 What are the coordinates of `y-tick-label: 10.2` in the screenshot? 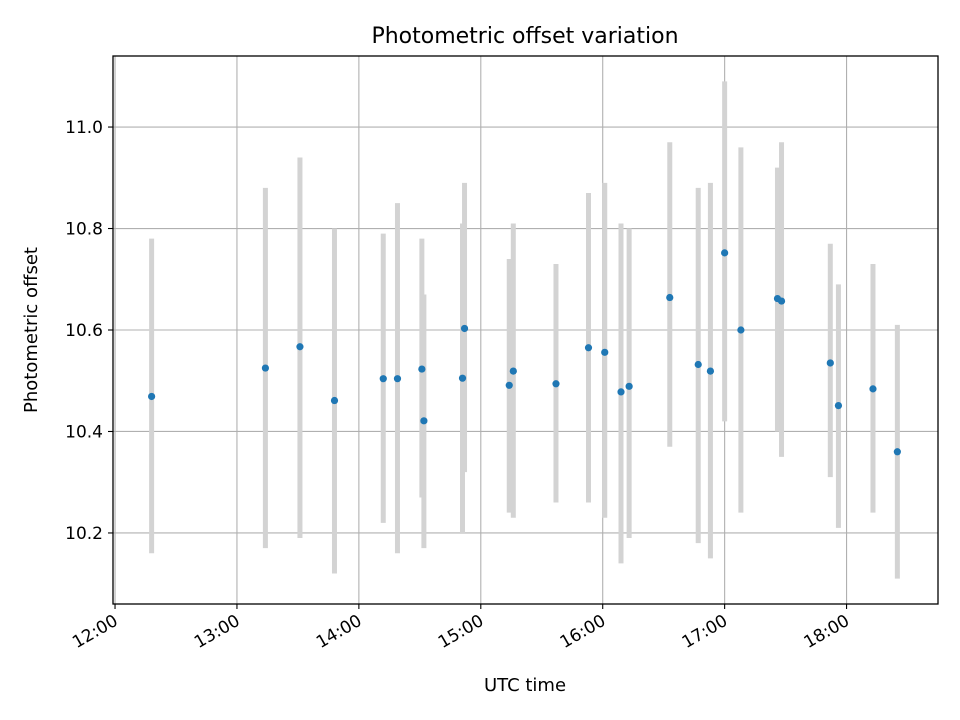 It's located at (84, 534).